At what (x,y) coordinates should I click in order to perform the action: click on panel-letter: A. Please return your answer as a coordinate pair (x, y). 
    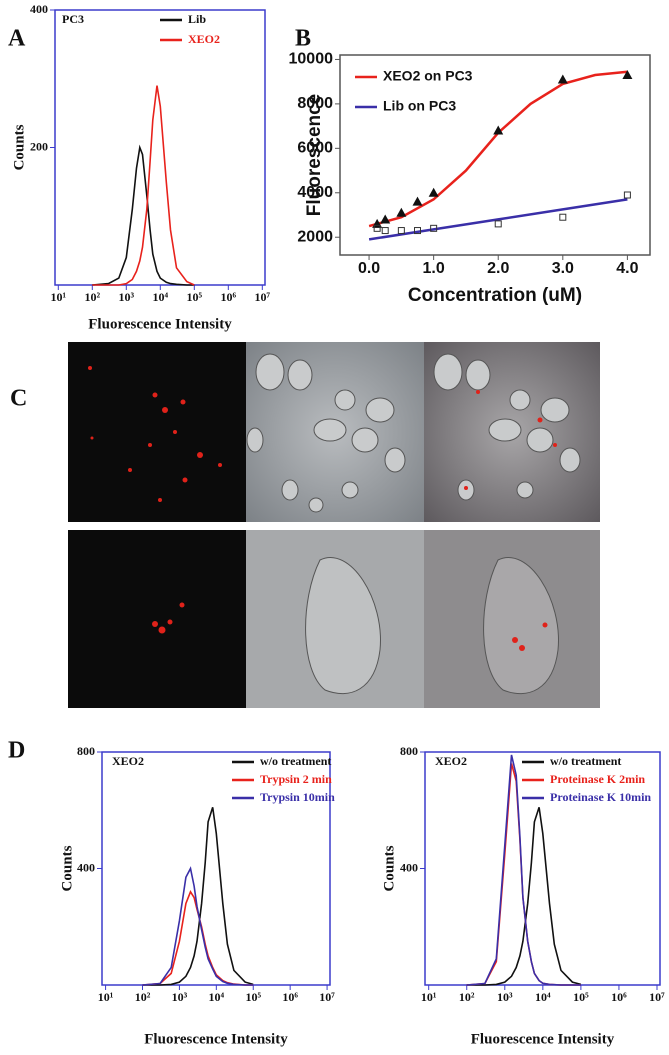
    Looking at the image, I should click on (17, 39).